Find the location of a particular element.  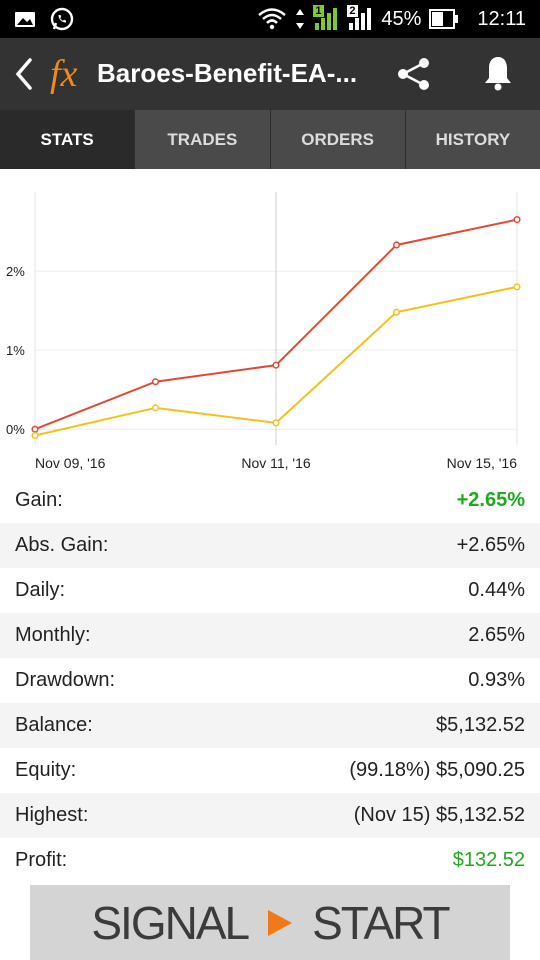

bell-icon is located at coordinates (498, 73).